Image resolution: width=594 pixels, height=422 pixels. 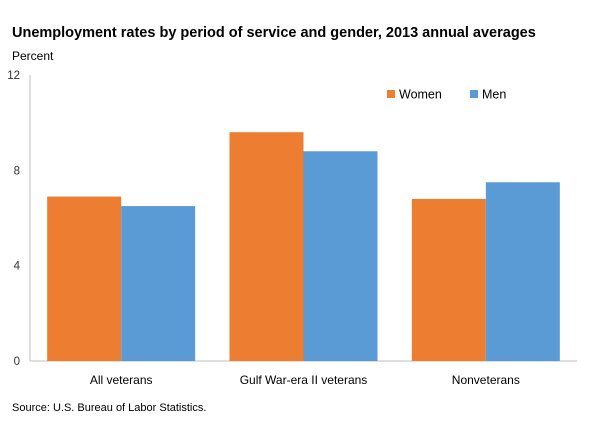 I want to click on y-axis-unit-label: Percent, so click(x=33, y=56).